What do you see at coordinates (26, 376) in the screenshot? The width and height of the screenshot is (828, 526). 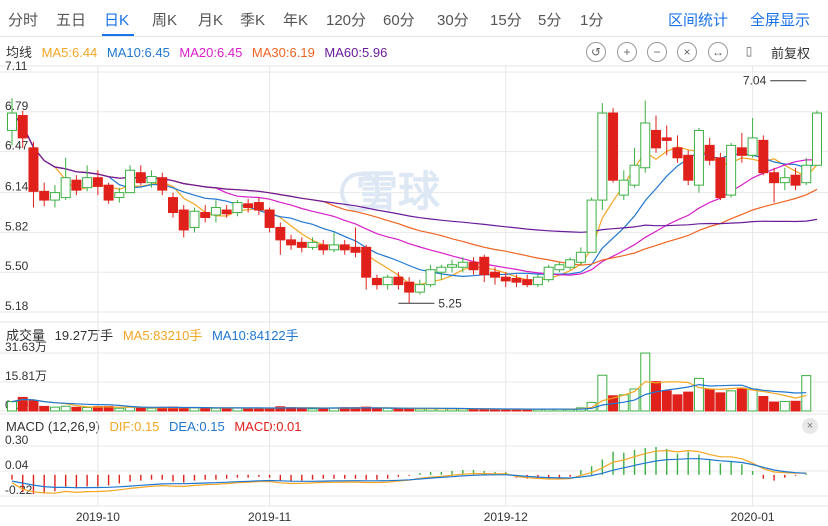 I see `volume-tick-label-1: 15.81万` at bounding box center [26, 376].